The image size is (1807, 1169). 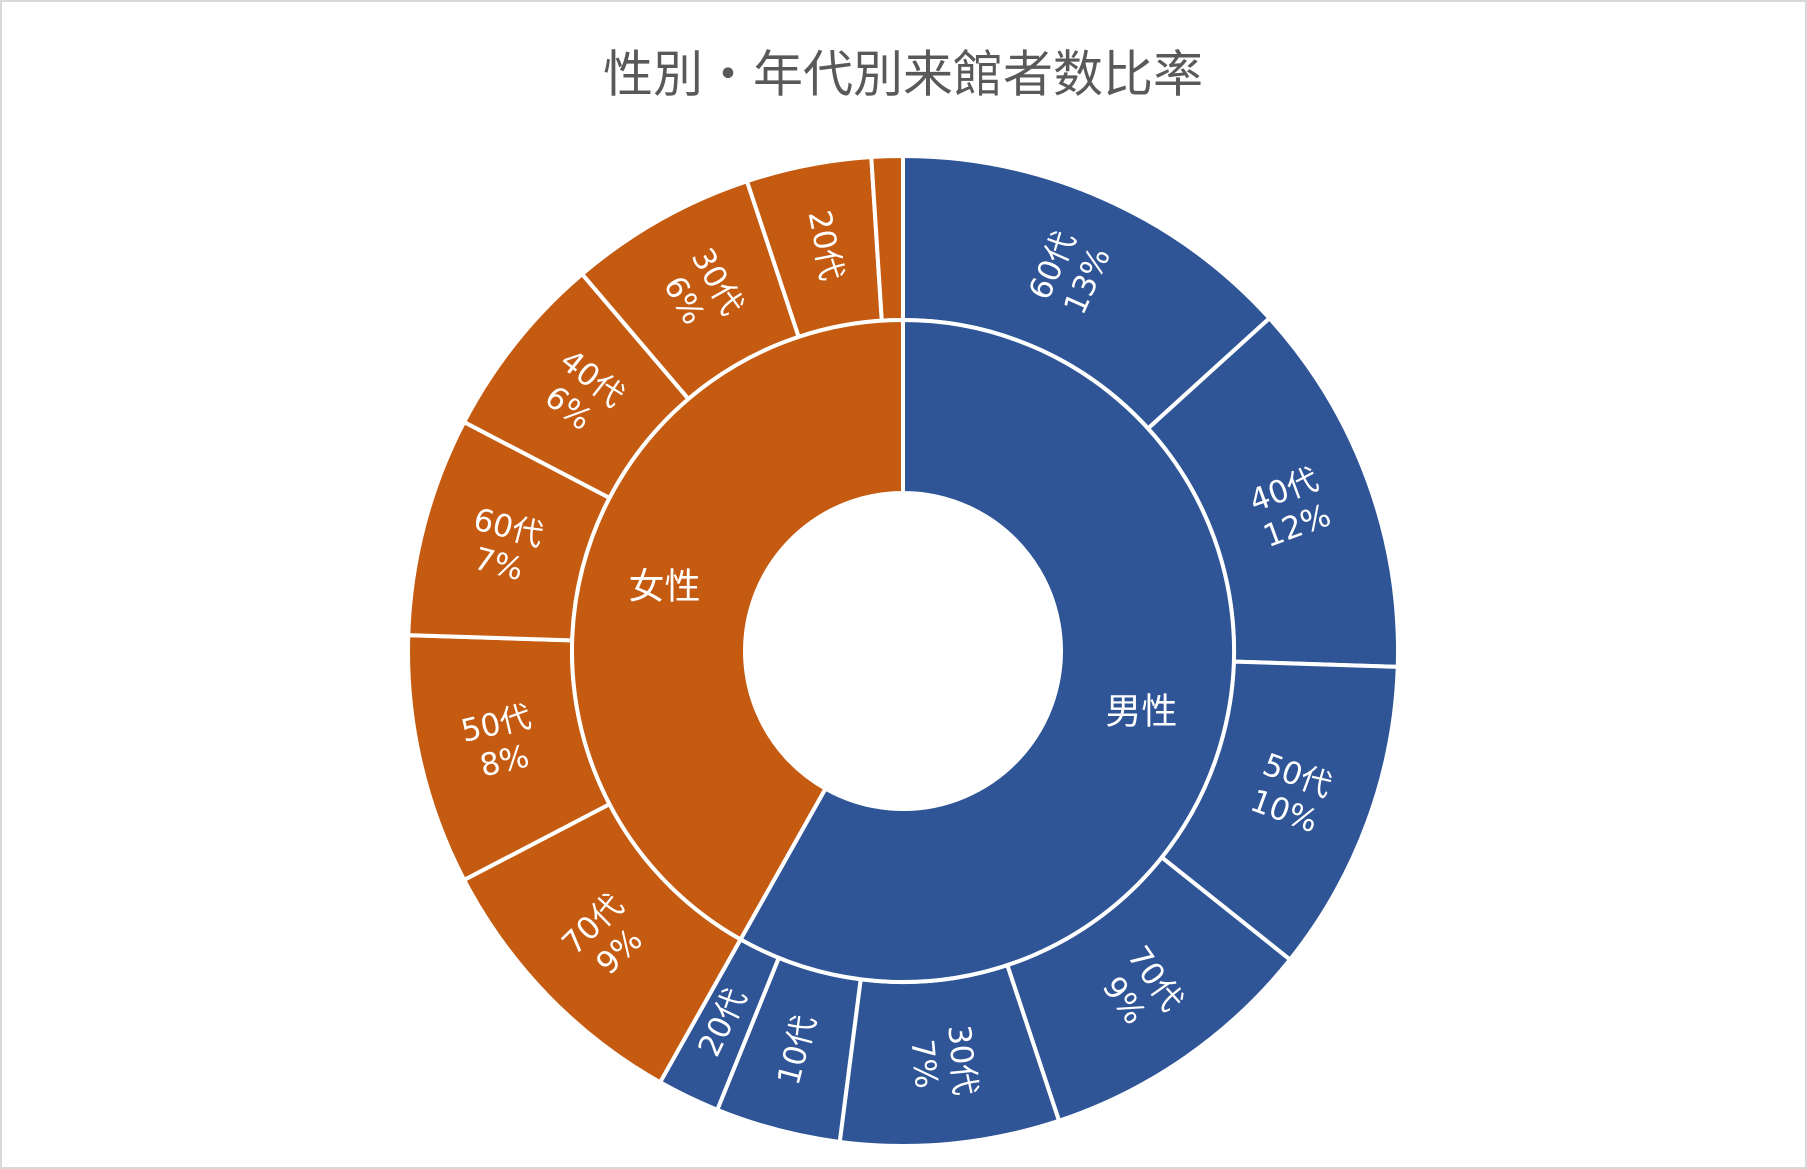 I want to click on slice-value-label: 7%, so click(x=924, y=1064).